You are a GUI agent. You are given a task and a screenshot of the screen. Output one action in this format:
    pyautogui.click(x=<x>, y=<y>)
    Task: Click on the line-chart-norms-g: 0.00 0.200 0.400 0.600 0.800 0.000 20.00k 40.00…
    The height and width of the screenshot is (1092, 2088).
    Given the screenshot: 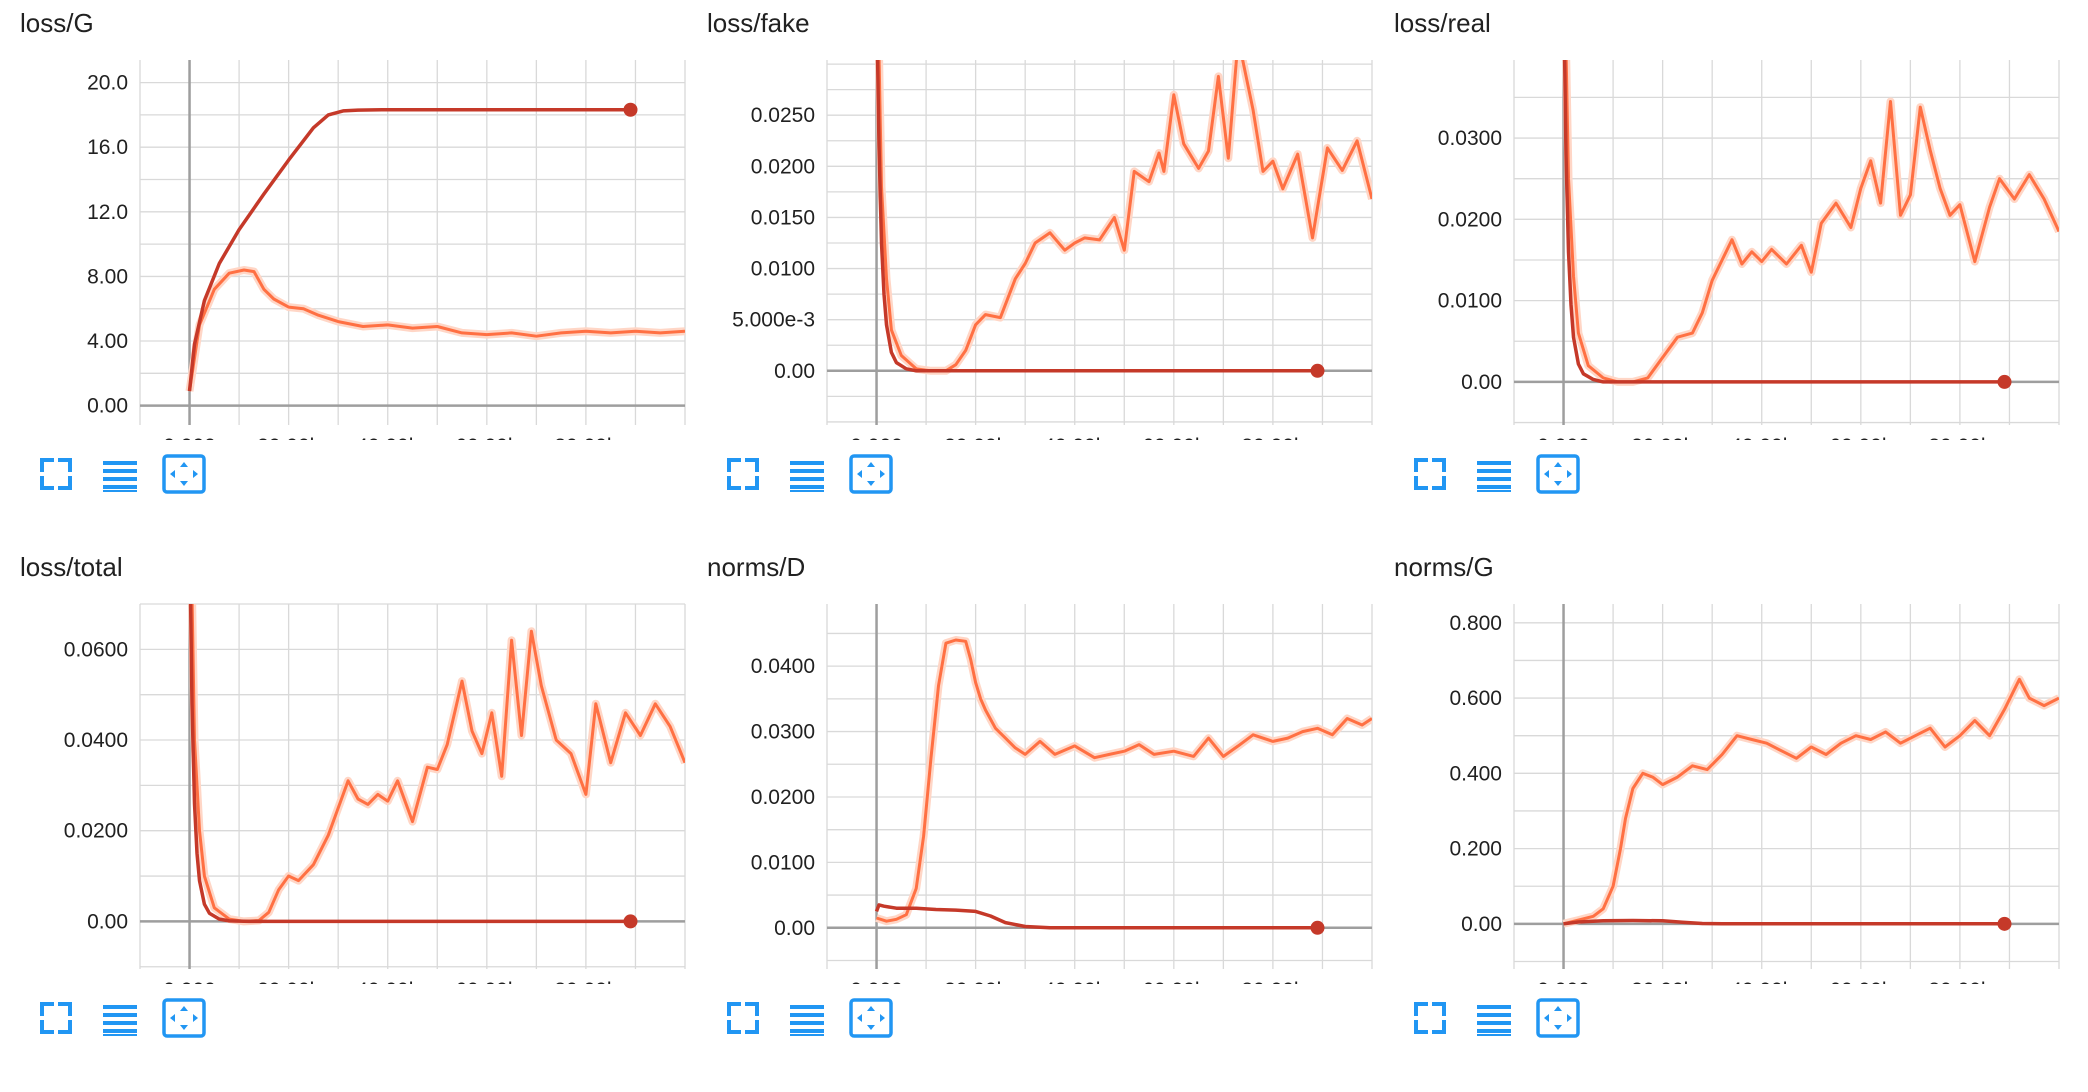 What is the action you would take?
    pyautogui.click(x=1734, y=784)
    